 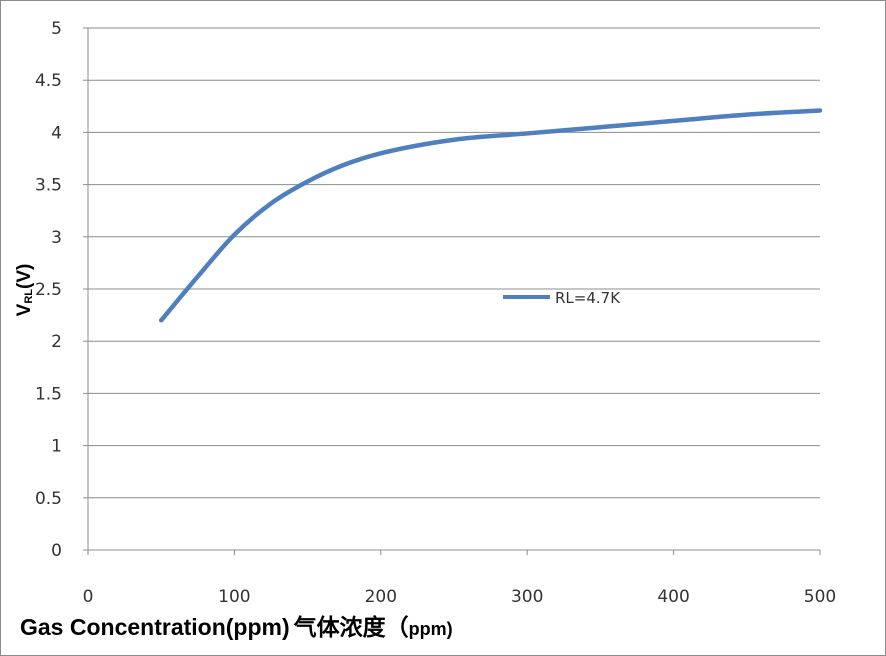 I want to click on y-tick-label-4: 2, so click(x=56, y=342).